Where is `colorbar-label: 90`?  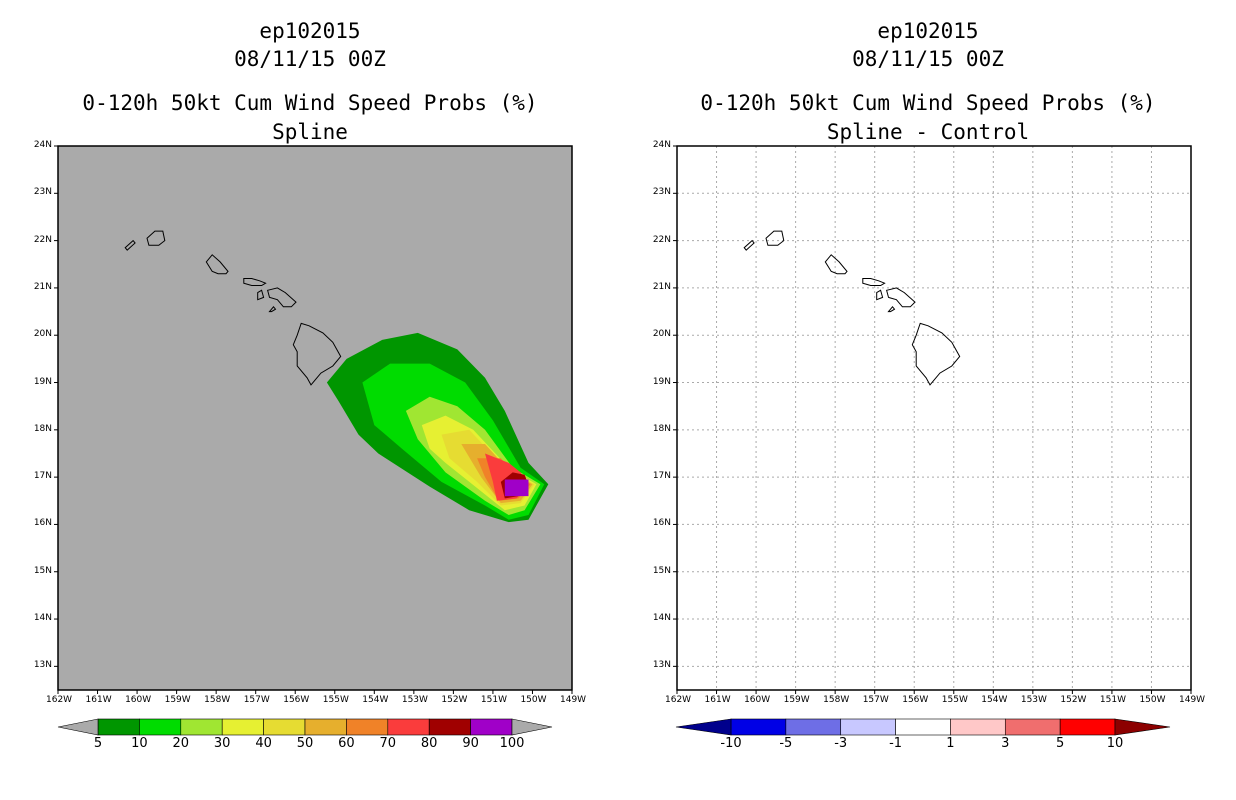
colorbar-label: 90 is located at coordinates (470, 743).